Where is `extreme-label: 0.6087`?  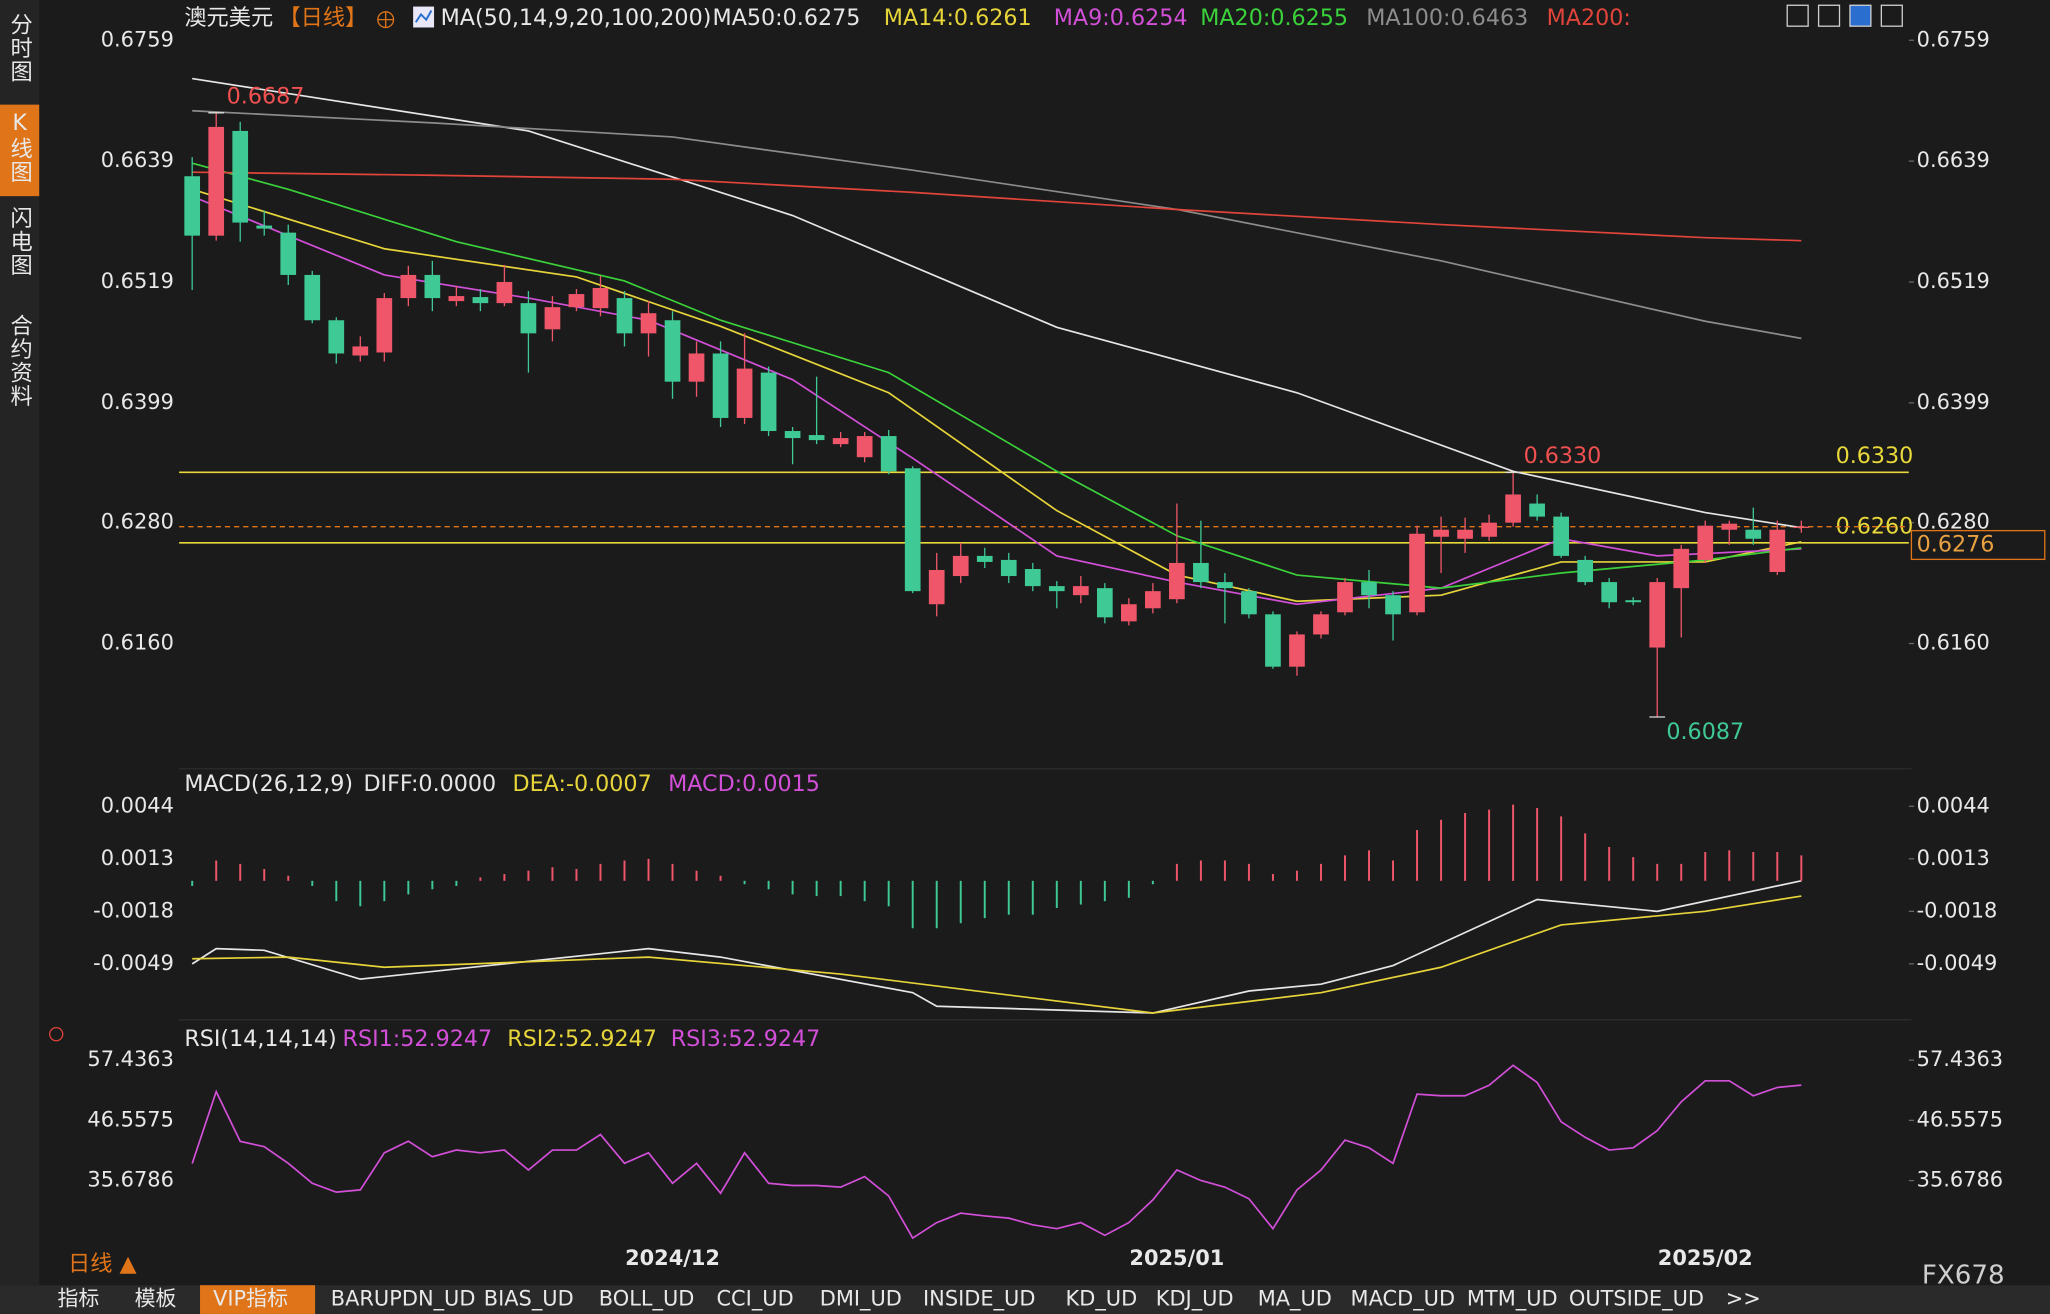
extreme-label: 0.6087 is located at coordinates (1705, 732).